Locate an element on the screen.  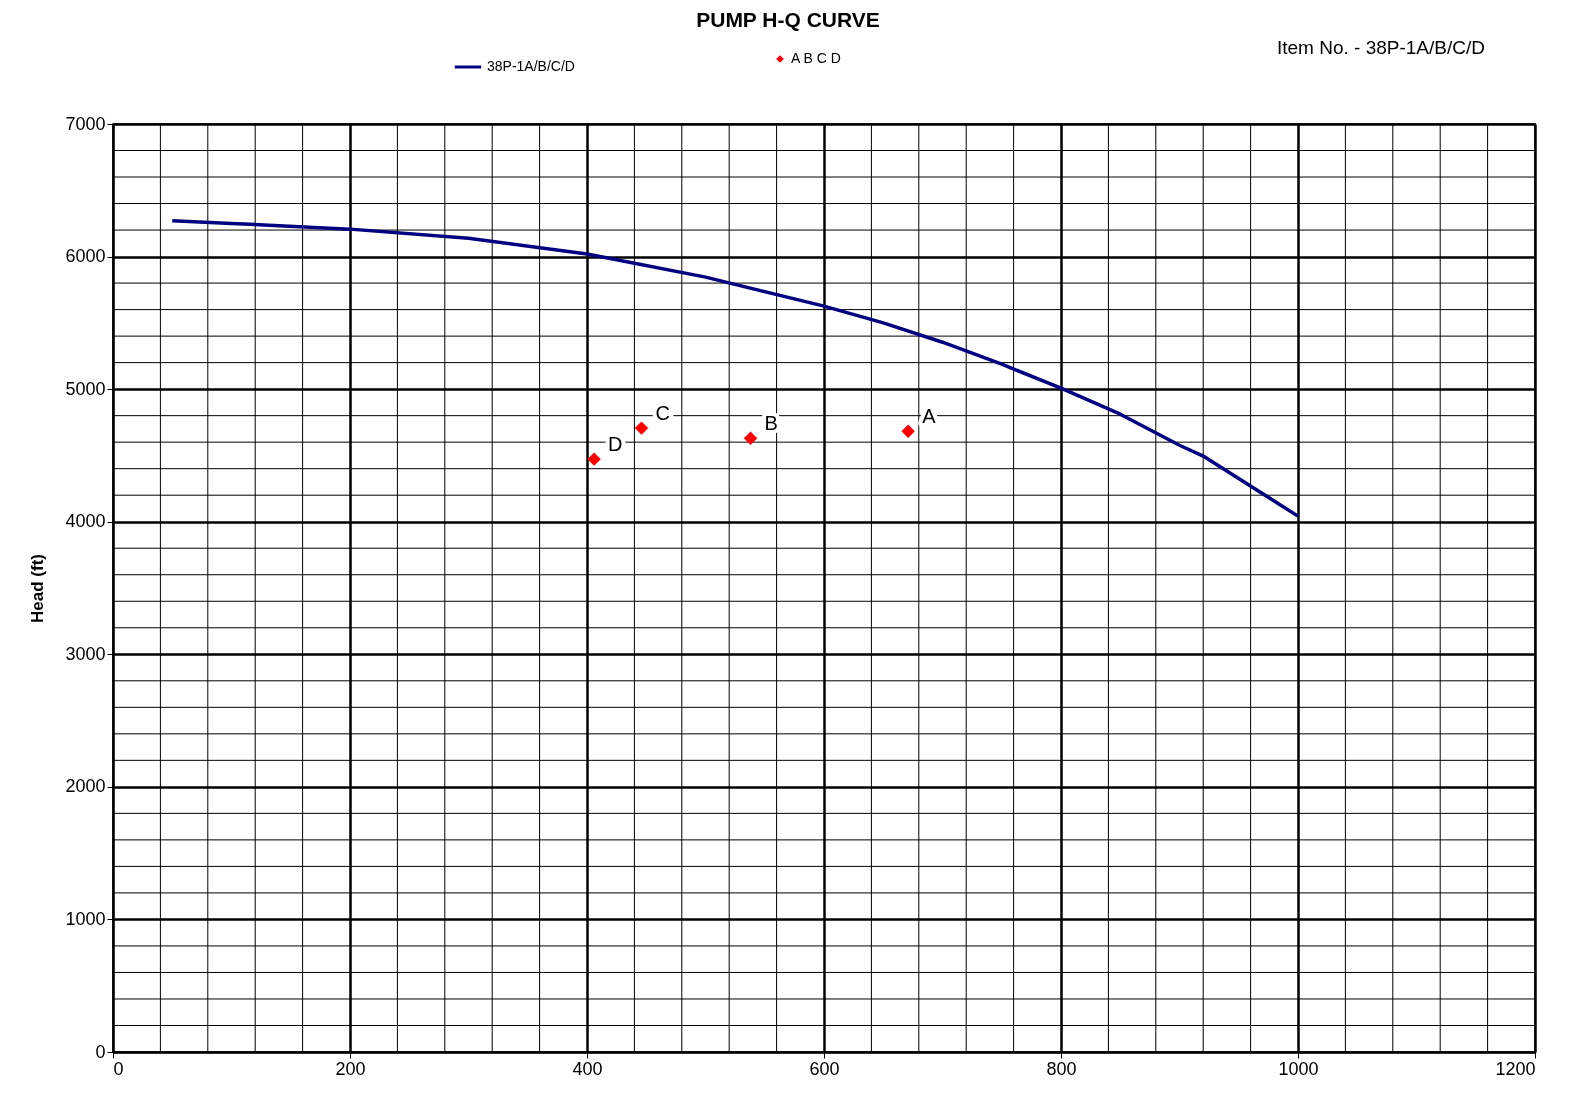
y-tick-label: 0 is located at coordinates (100, 1051).